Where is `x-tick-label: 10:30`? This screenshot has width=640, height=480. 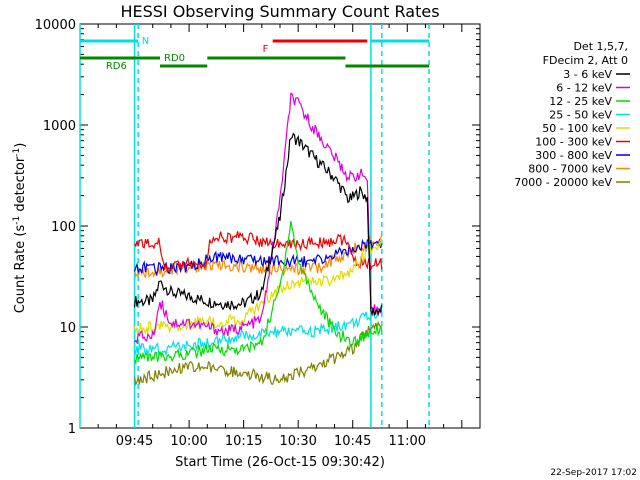
x-tick-label: 10:30 is located at coordinates (297, 441).